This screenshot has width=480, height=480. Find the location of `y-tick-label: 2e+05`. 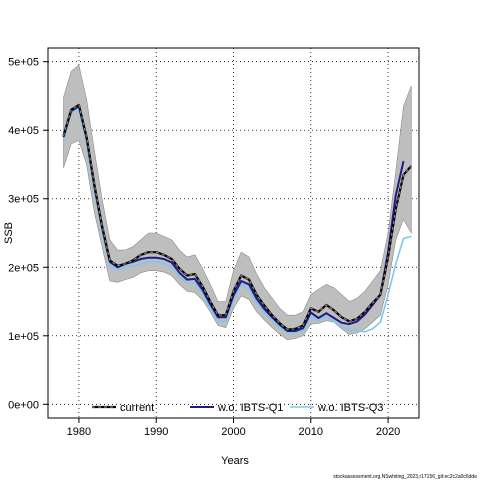

y-tick-label: 2e+05 is located at coordinates (23, 268).